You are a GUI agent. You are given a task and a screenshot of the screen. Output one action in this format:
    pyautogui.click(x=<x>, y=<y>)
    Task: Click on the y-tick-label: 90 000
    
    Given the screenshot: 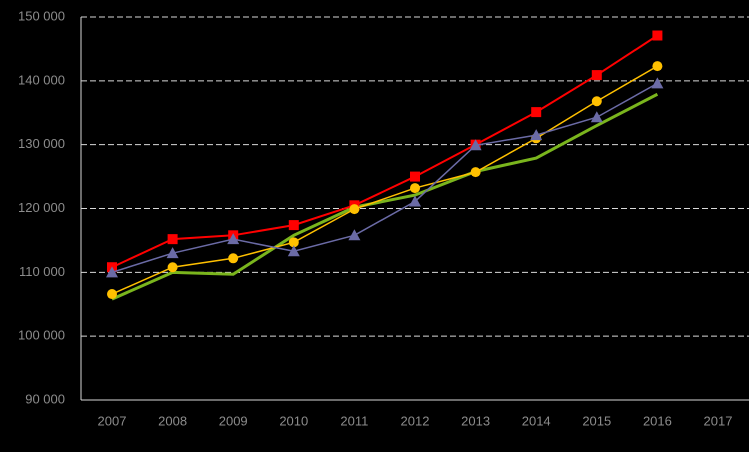 What is the action you would take?
    pyautogui.click(x=45, y=398)
    